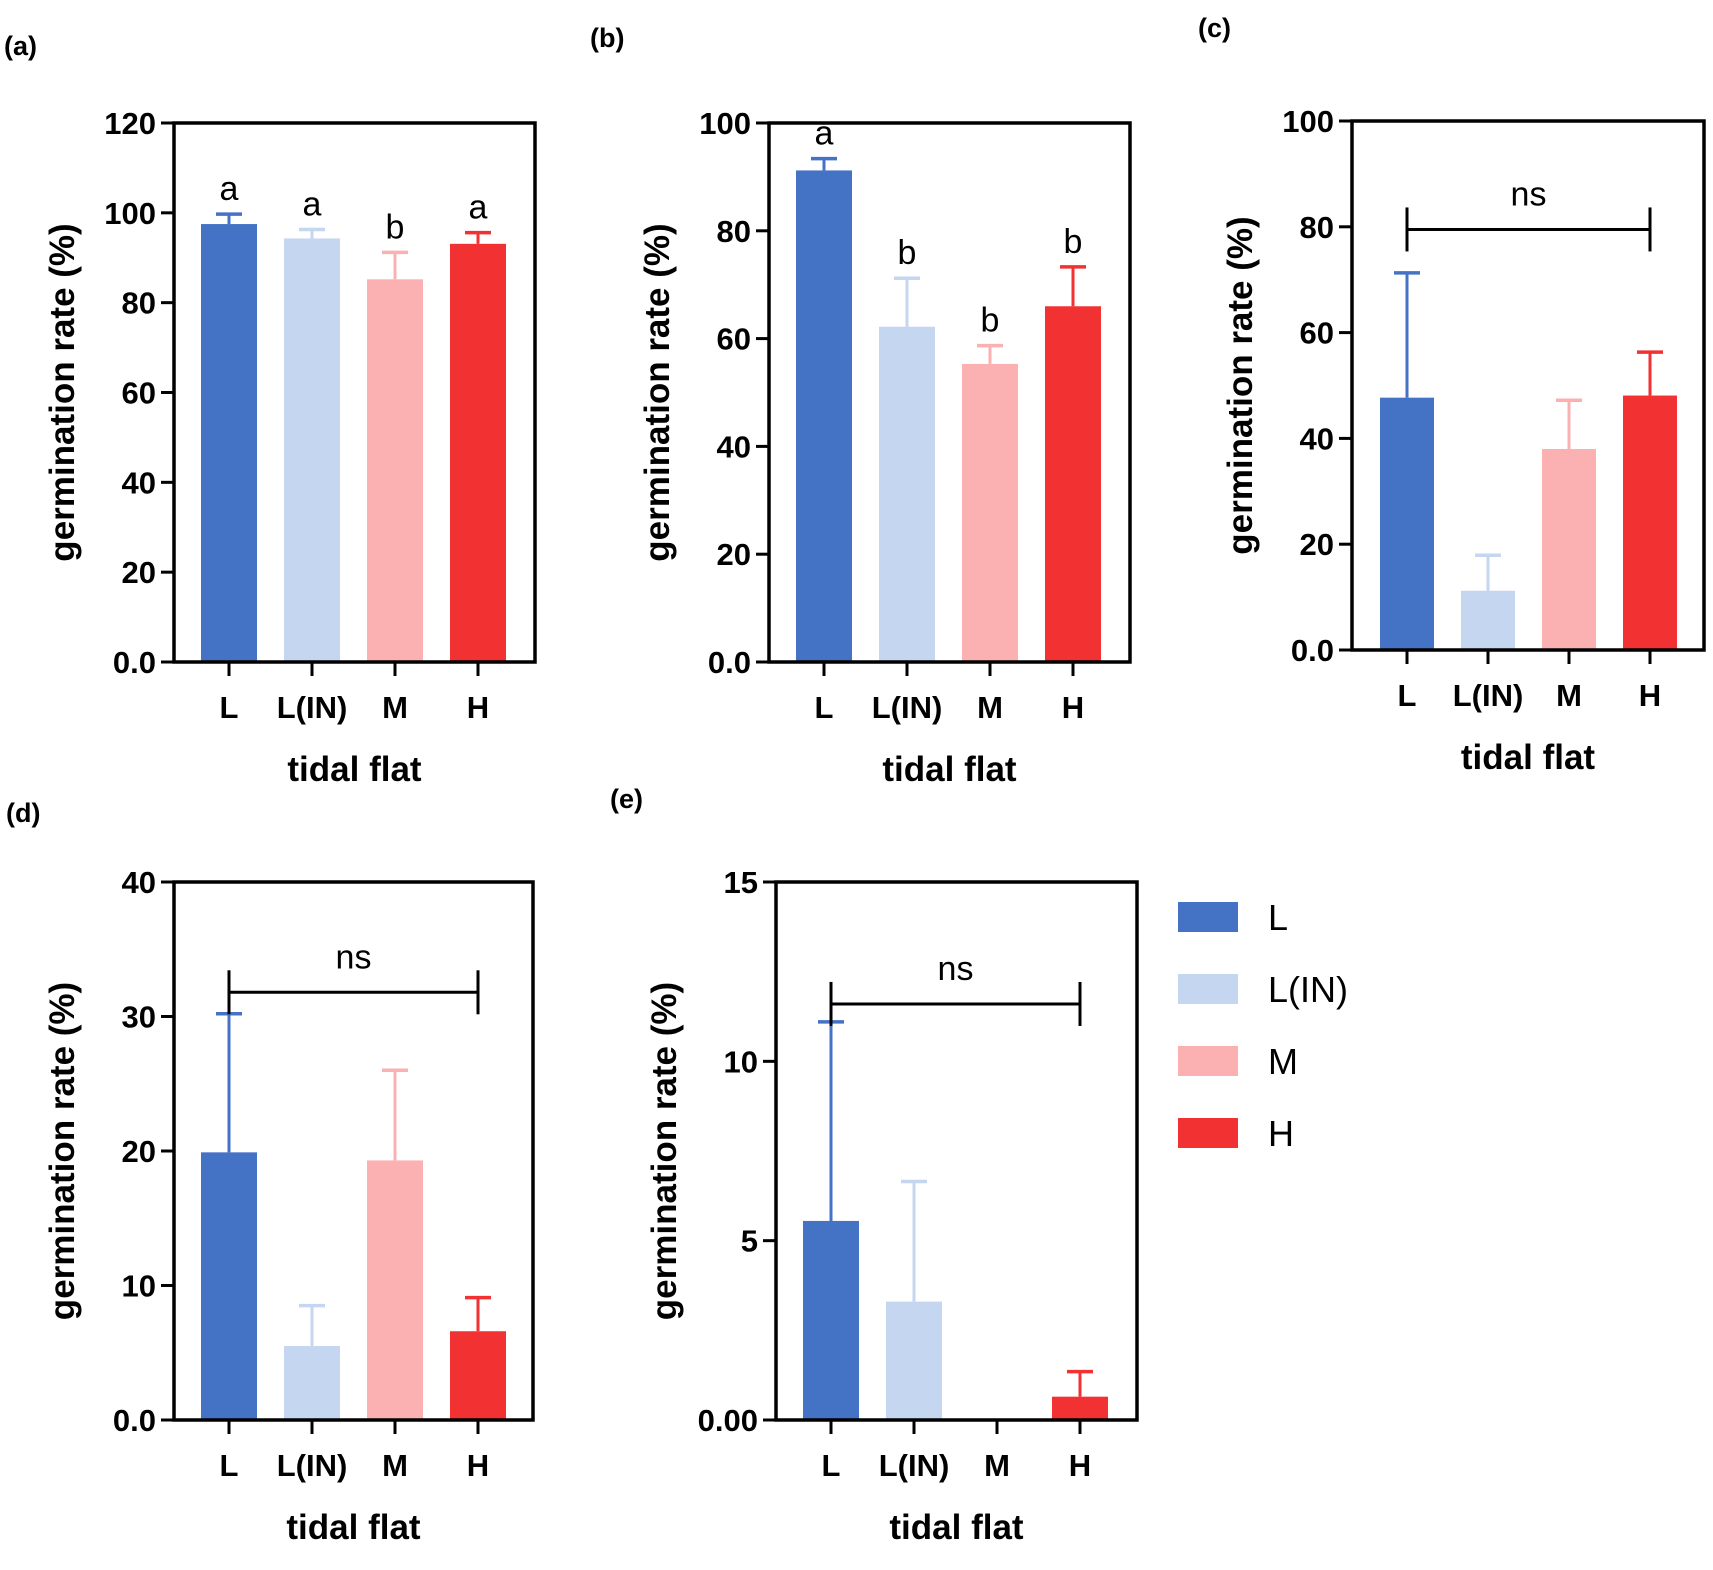  I want to click on panel-label: (e), so click(626, 799).